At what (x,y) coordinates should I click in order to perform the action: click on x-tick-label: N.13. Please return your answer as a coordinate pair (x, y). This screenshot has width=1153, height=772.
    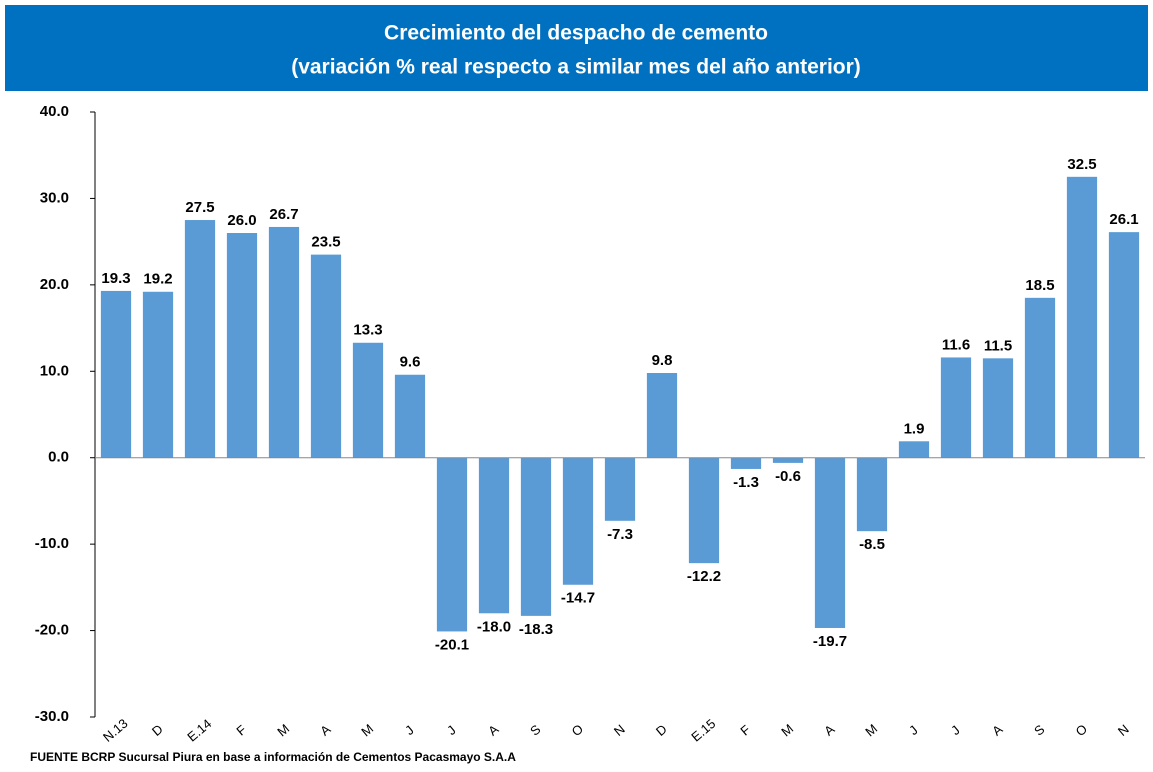
    Looking at the image, I should click on (115, 730).